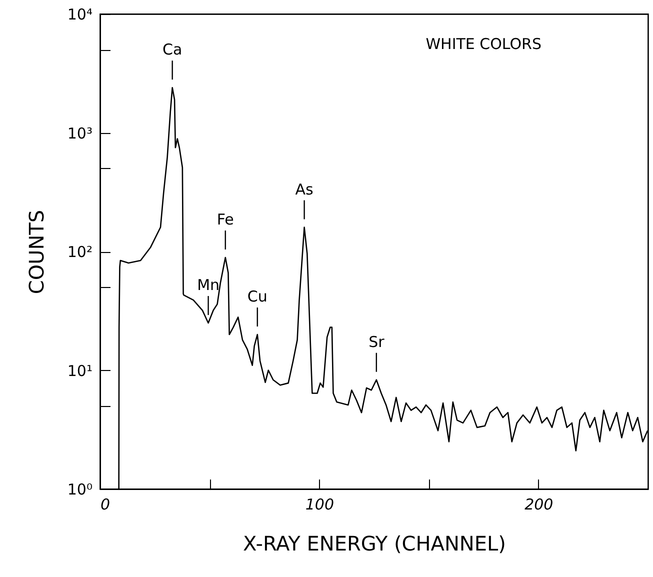 The height and width of the screenshot is (577, 653). Describe the element at coordinates (105, 505) in the screenshot. I see `x-tick-label: 0` at that location.